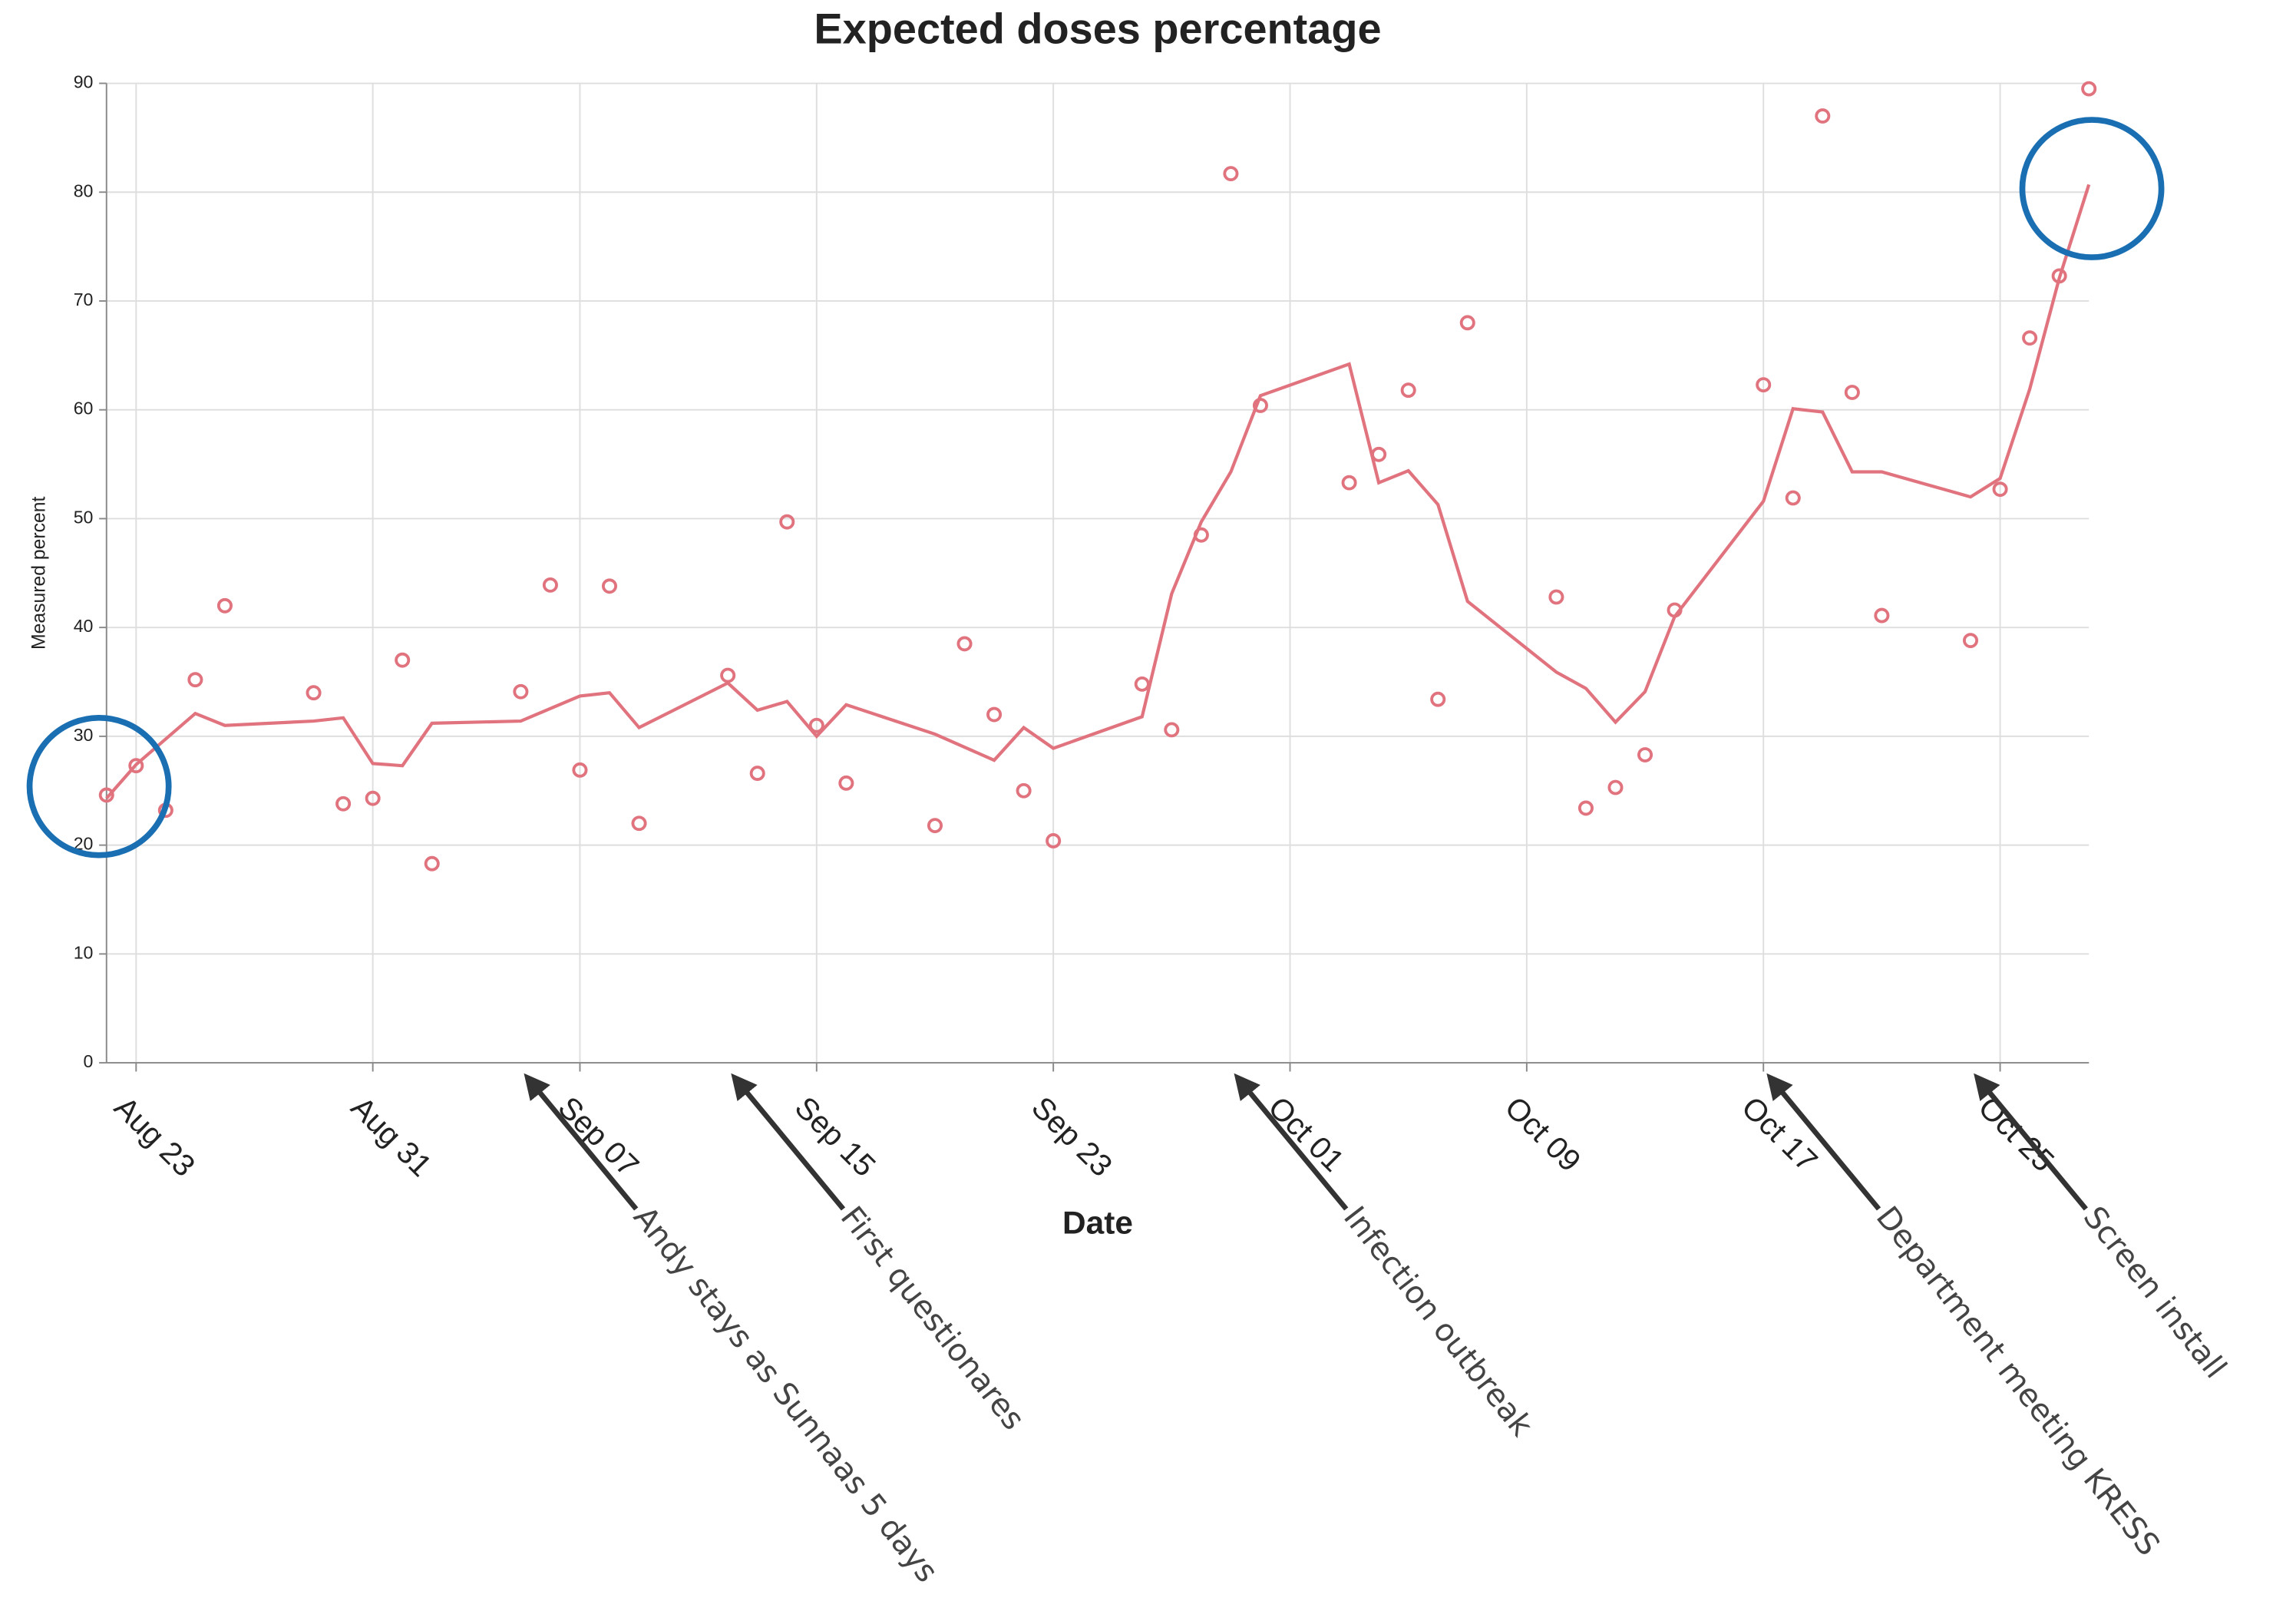  Describe the element at coordinates (89, 1061) in the screenshot. I see `y-tick-label: 0` at that location.